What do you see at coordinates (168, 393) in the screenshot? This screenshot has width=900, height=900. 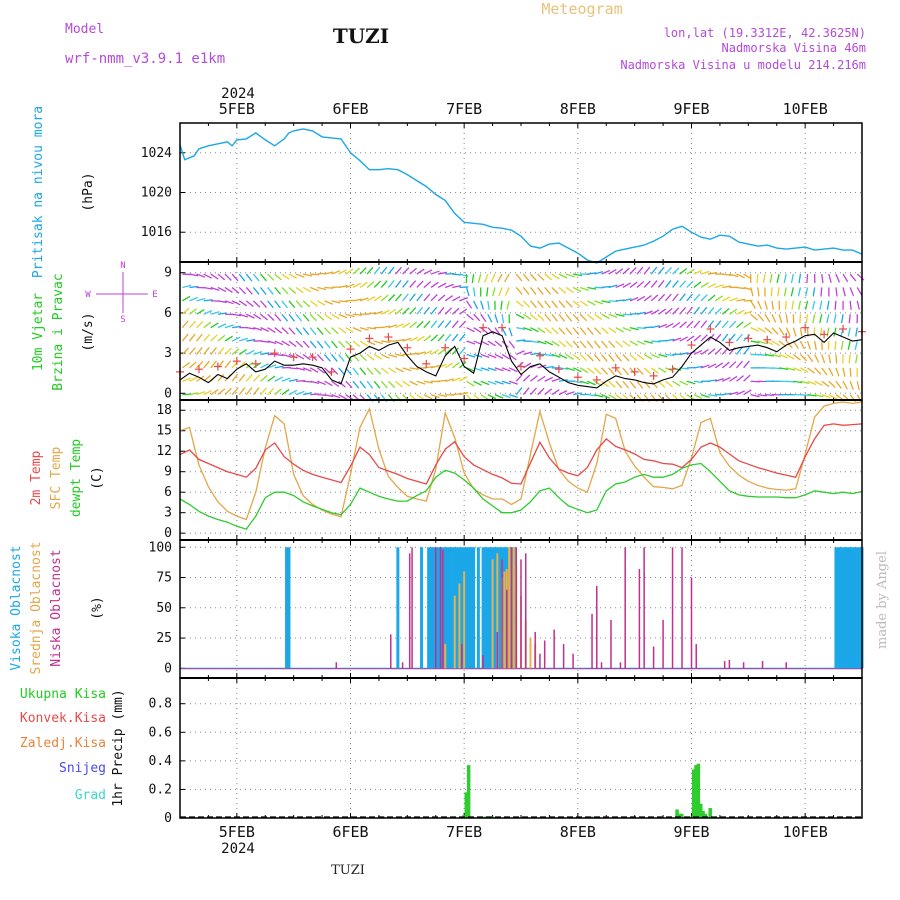 I see `y-tick-label: 0` at bounding box center [168, 393].